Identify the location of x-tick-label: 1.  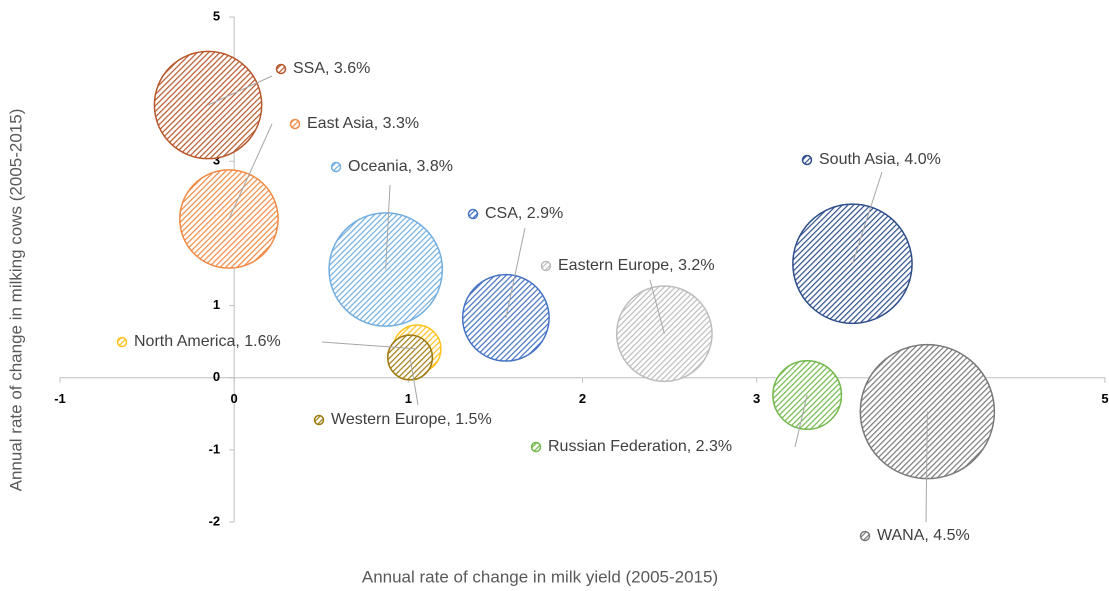
(408, 398).